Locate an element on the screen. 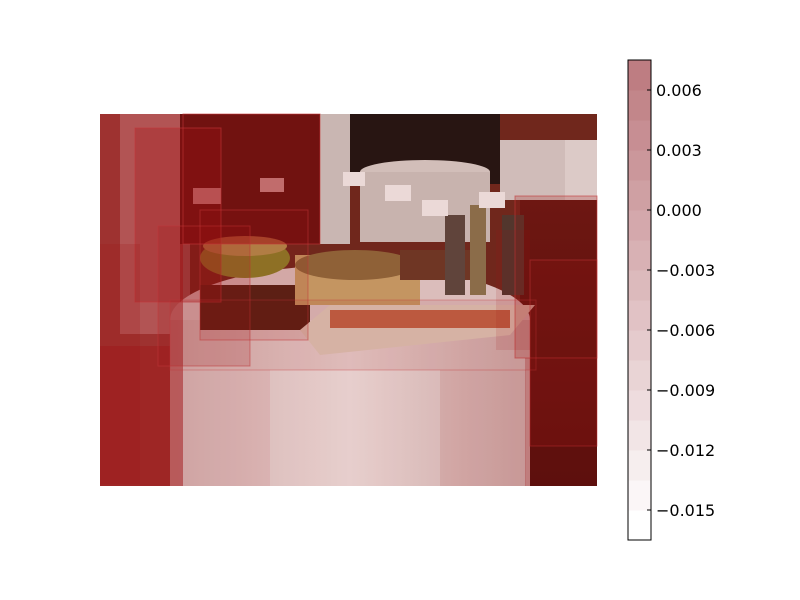 Image resolution: width=800 pixels, height=600 pixels. right-floor is located at coordinates (558, 343).